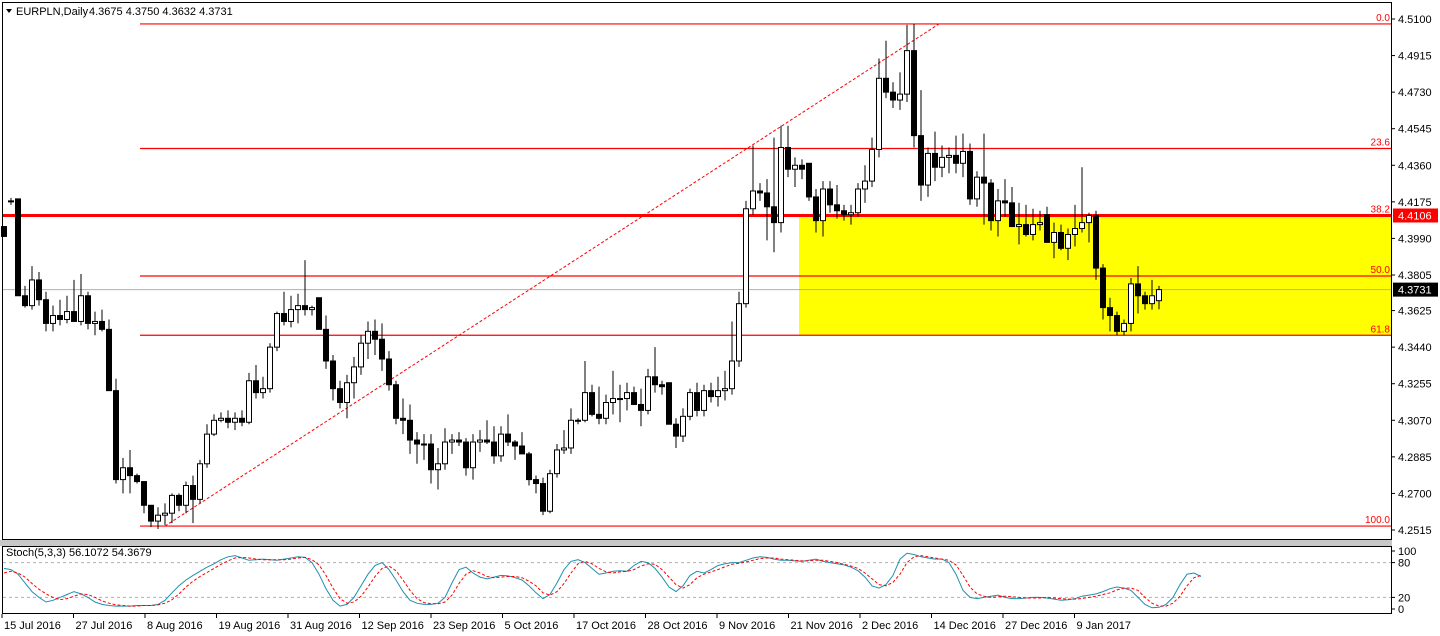  I want to click on y-tick-label: 4.3625, so click(1415, 312).